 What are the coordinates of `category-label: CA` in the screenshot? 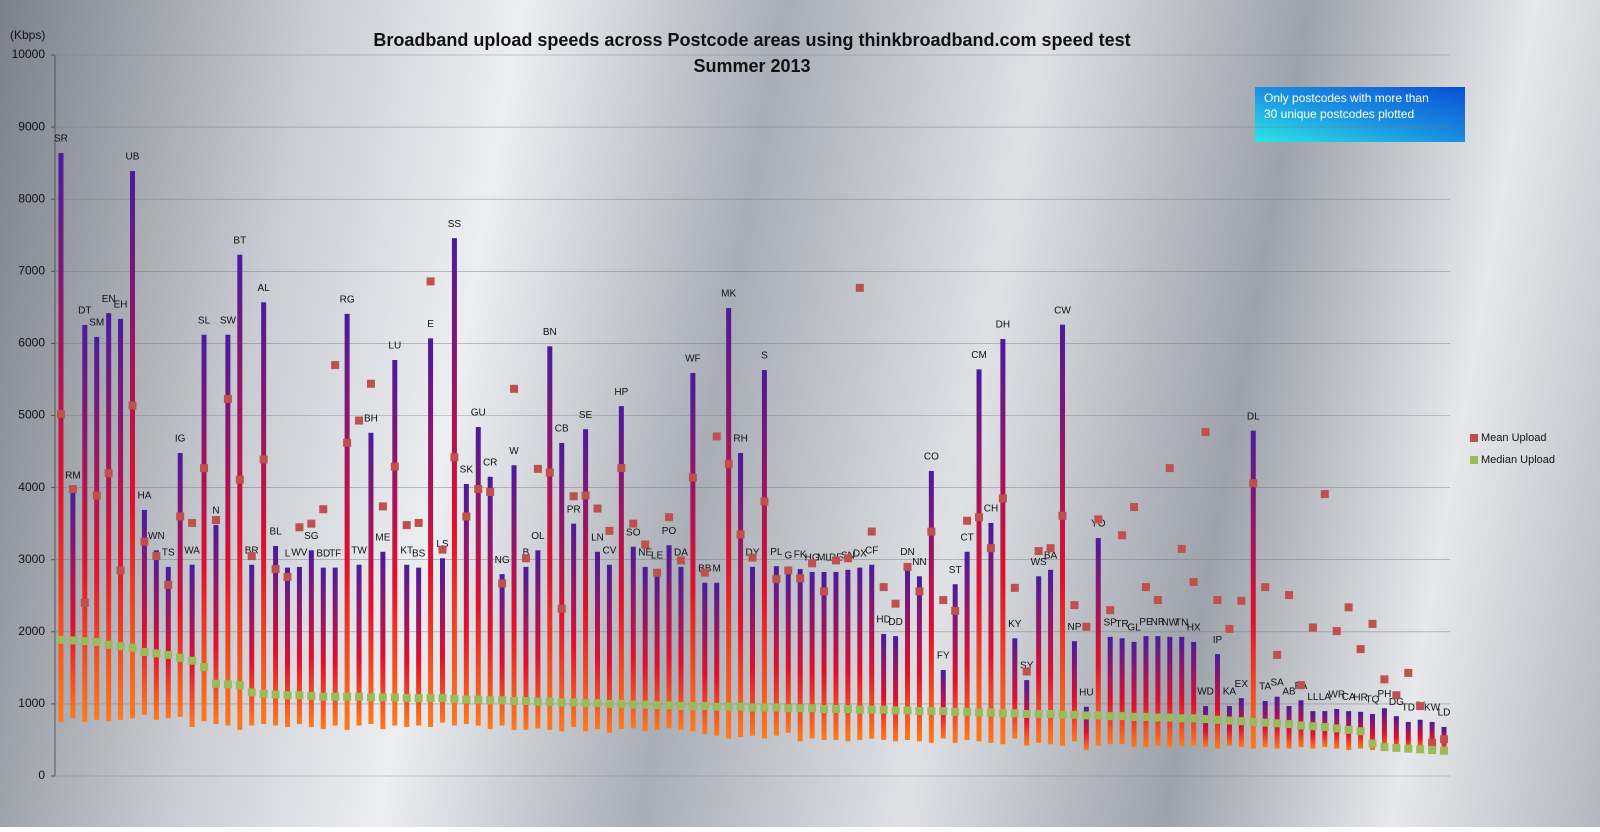 It's located at (1349, 697).